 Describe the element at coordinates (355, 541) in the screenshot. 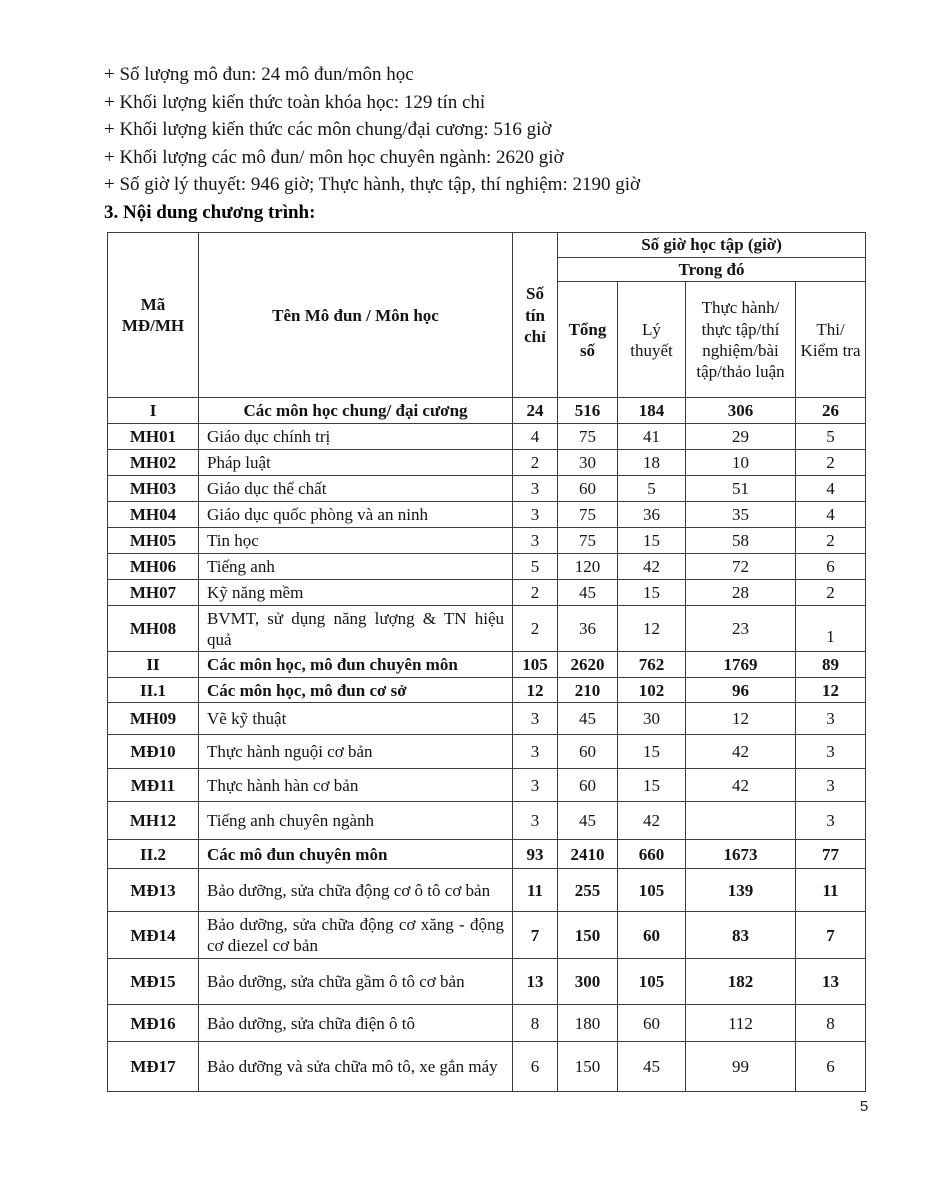

I see `row-name: Tin học` at that location.